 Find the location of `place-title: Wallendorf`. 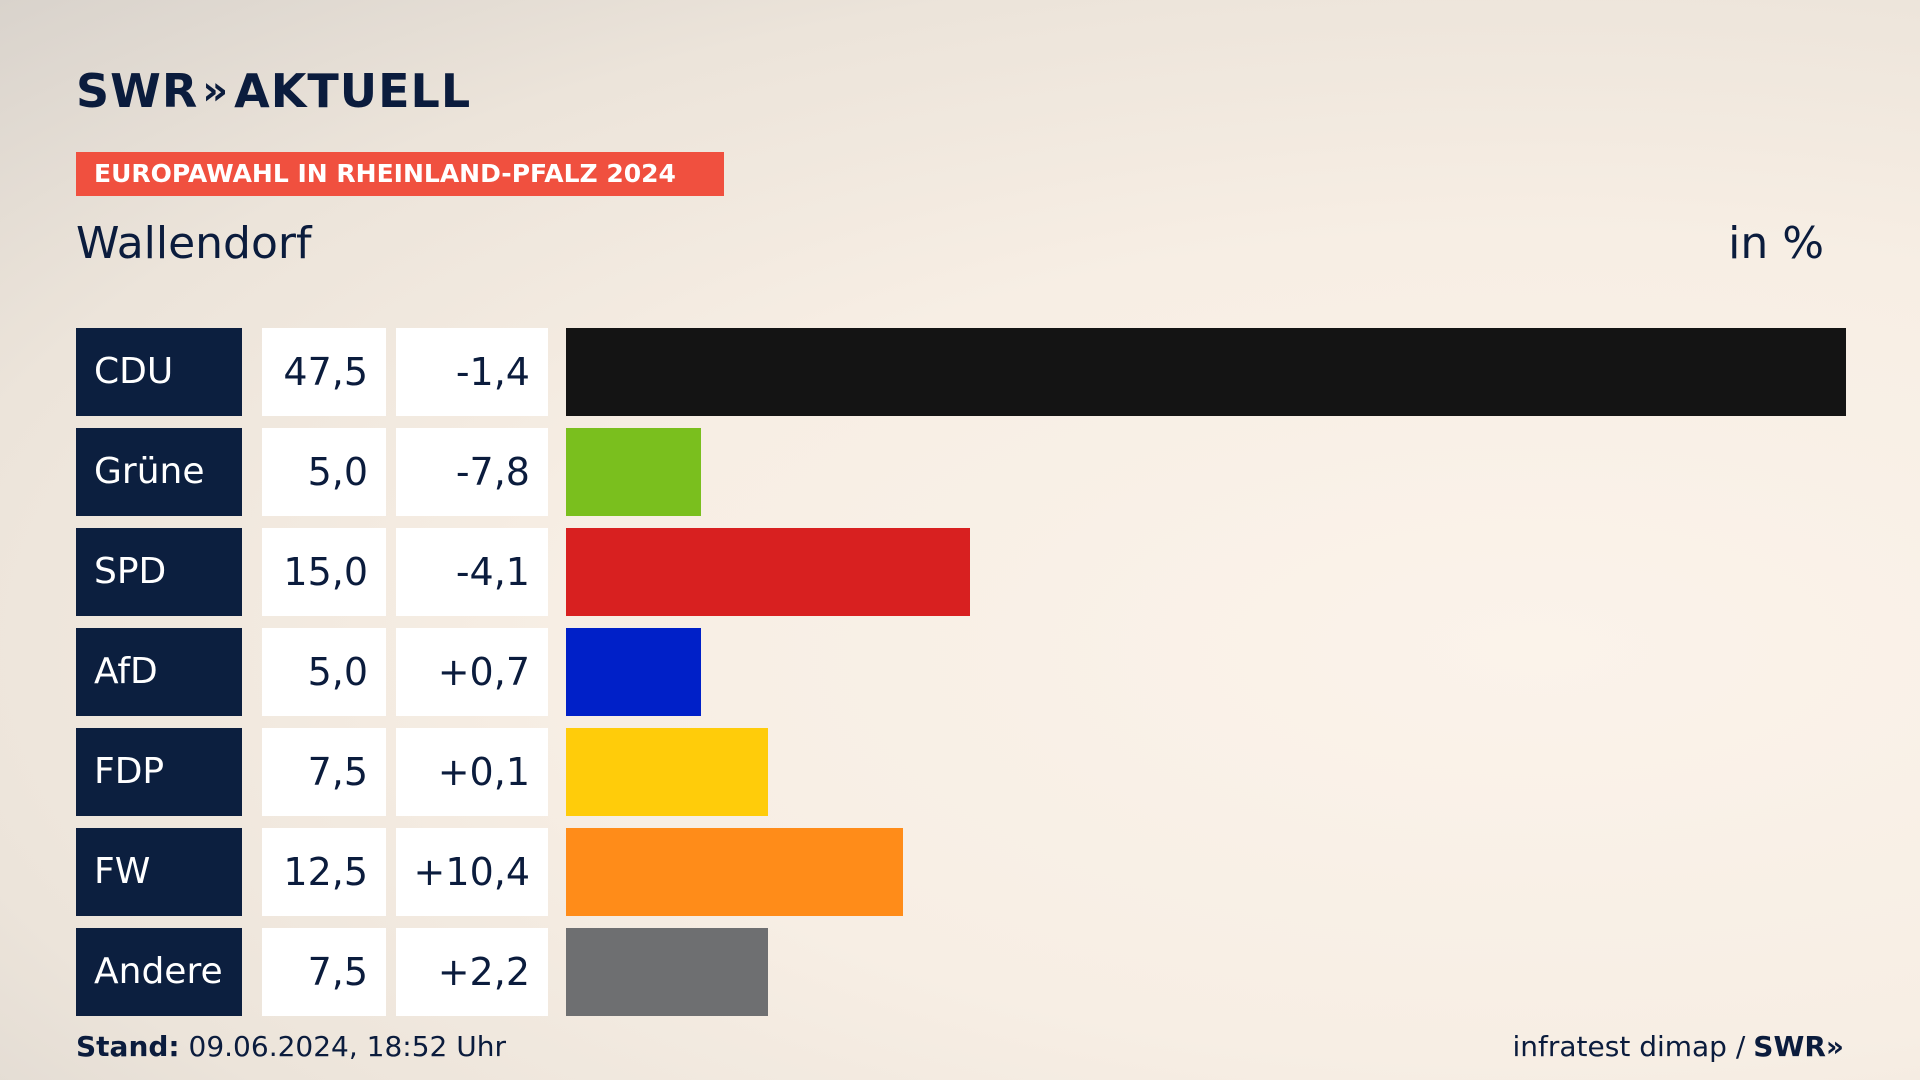

place-title: Wallendorf is located at coordinates (194, 243).